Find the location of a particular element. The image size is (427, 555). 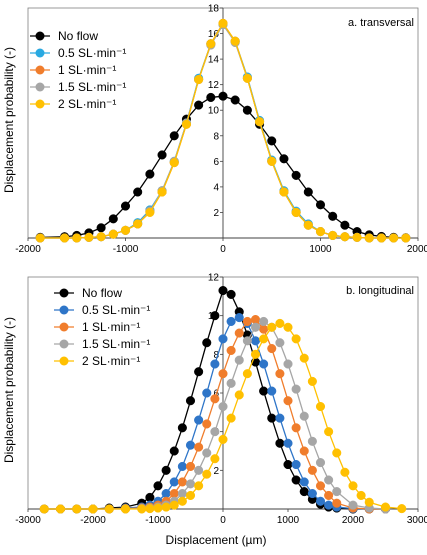

x-tick-label: 3000 is located at coordinates (417, 520).